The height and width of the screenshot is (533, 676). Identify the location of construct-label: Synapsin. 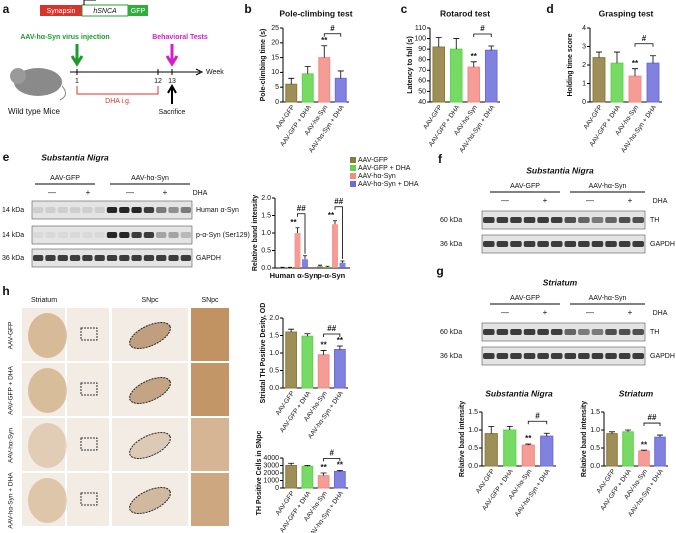
(61, 11).